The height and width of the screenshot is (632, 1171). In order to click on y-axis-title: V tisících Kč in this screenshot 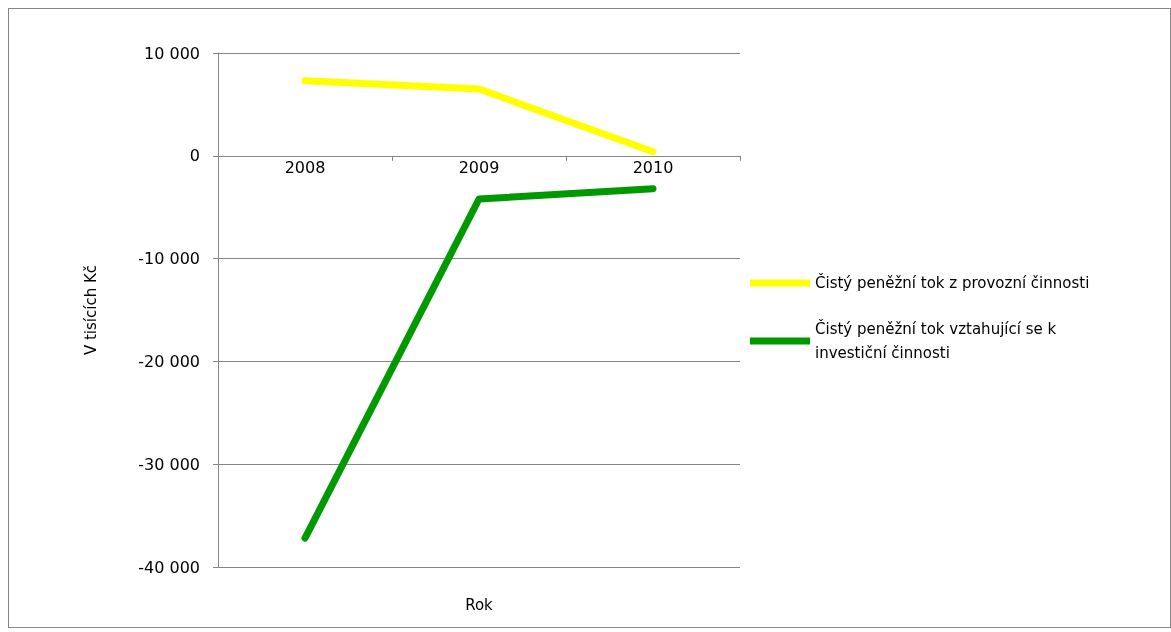, I will do `click(90, 310)`.